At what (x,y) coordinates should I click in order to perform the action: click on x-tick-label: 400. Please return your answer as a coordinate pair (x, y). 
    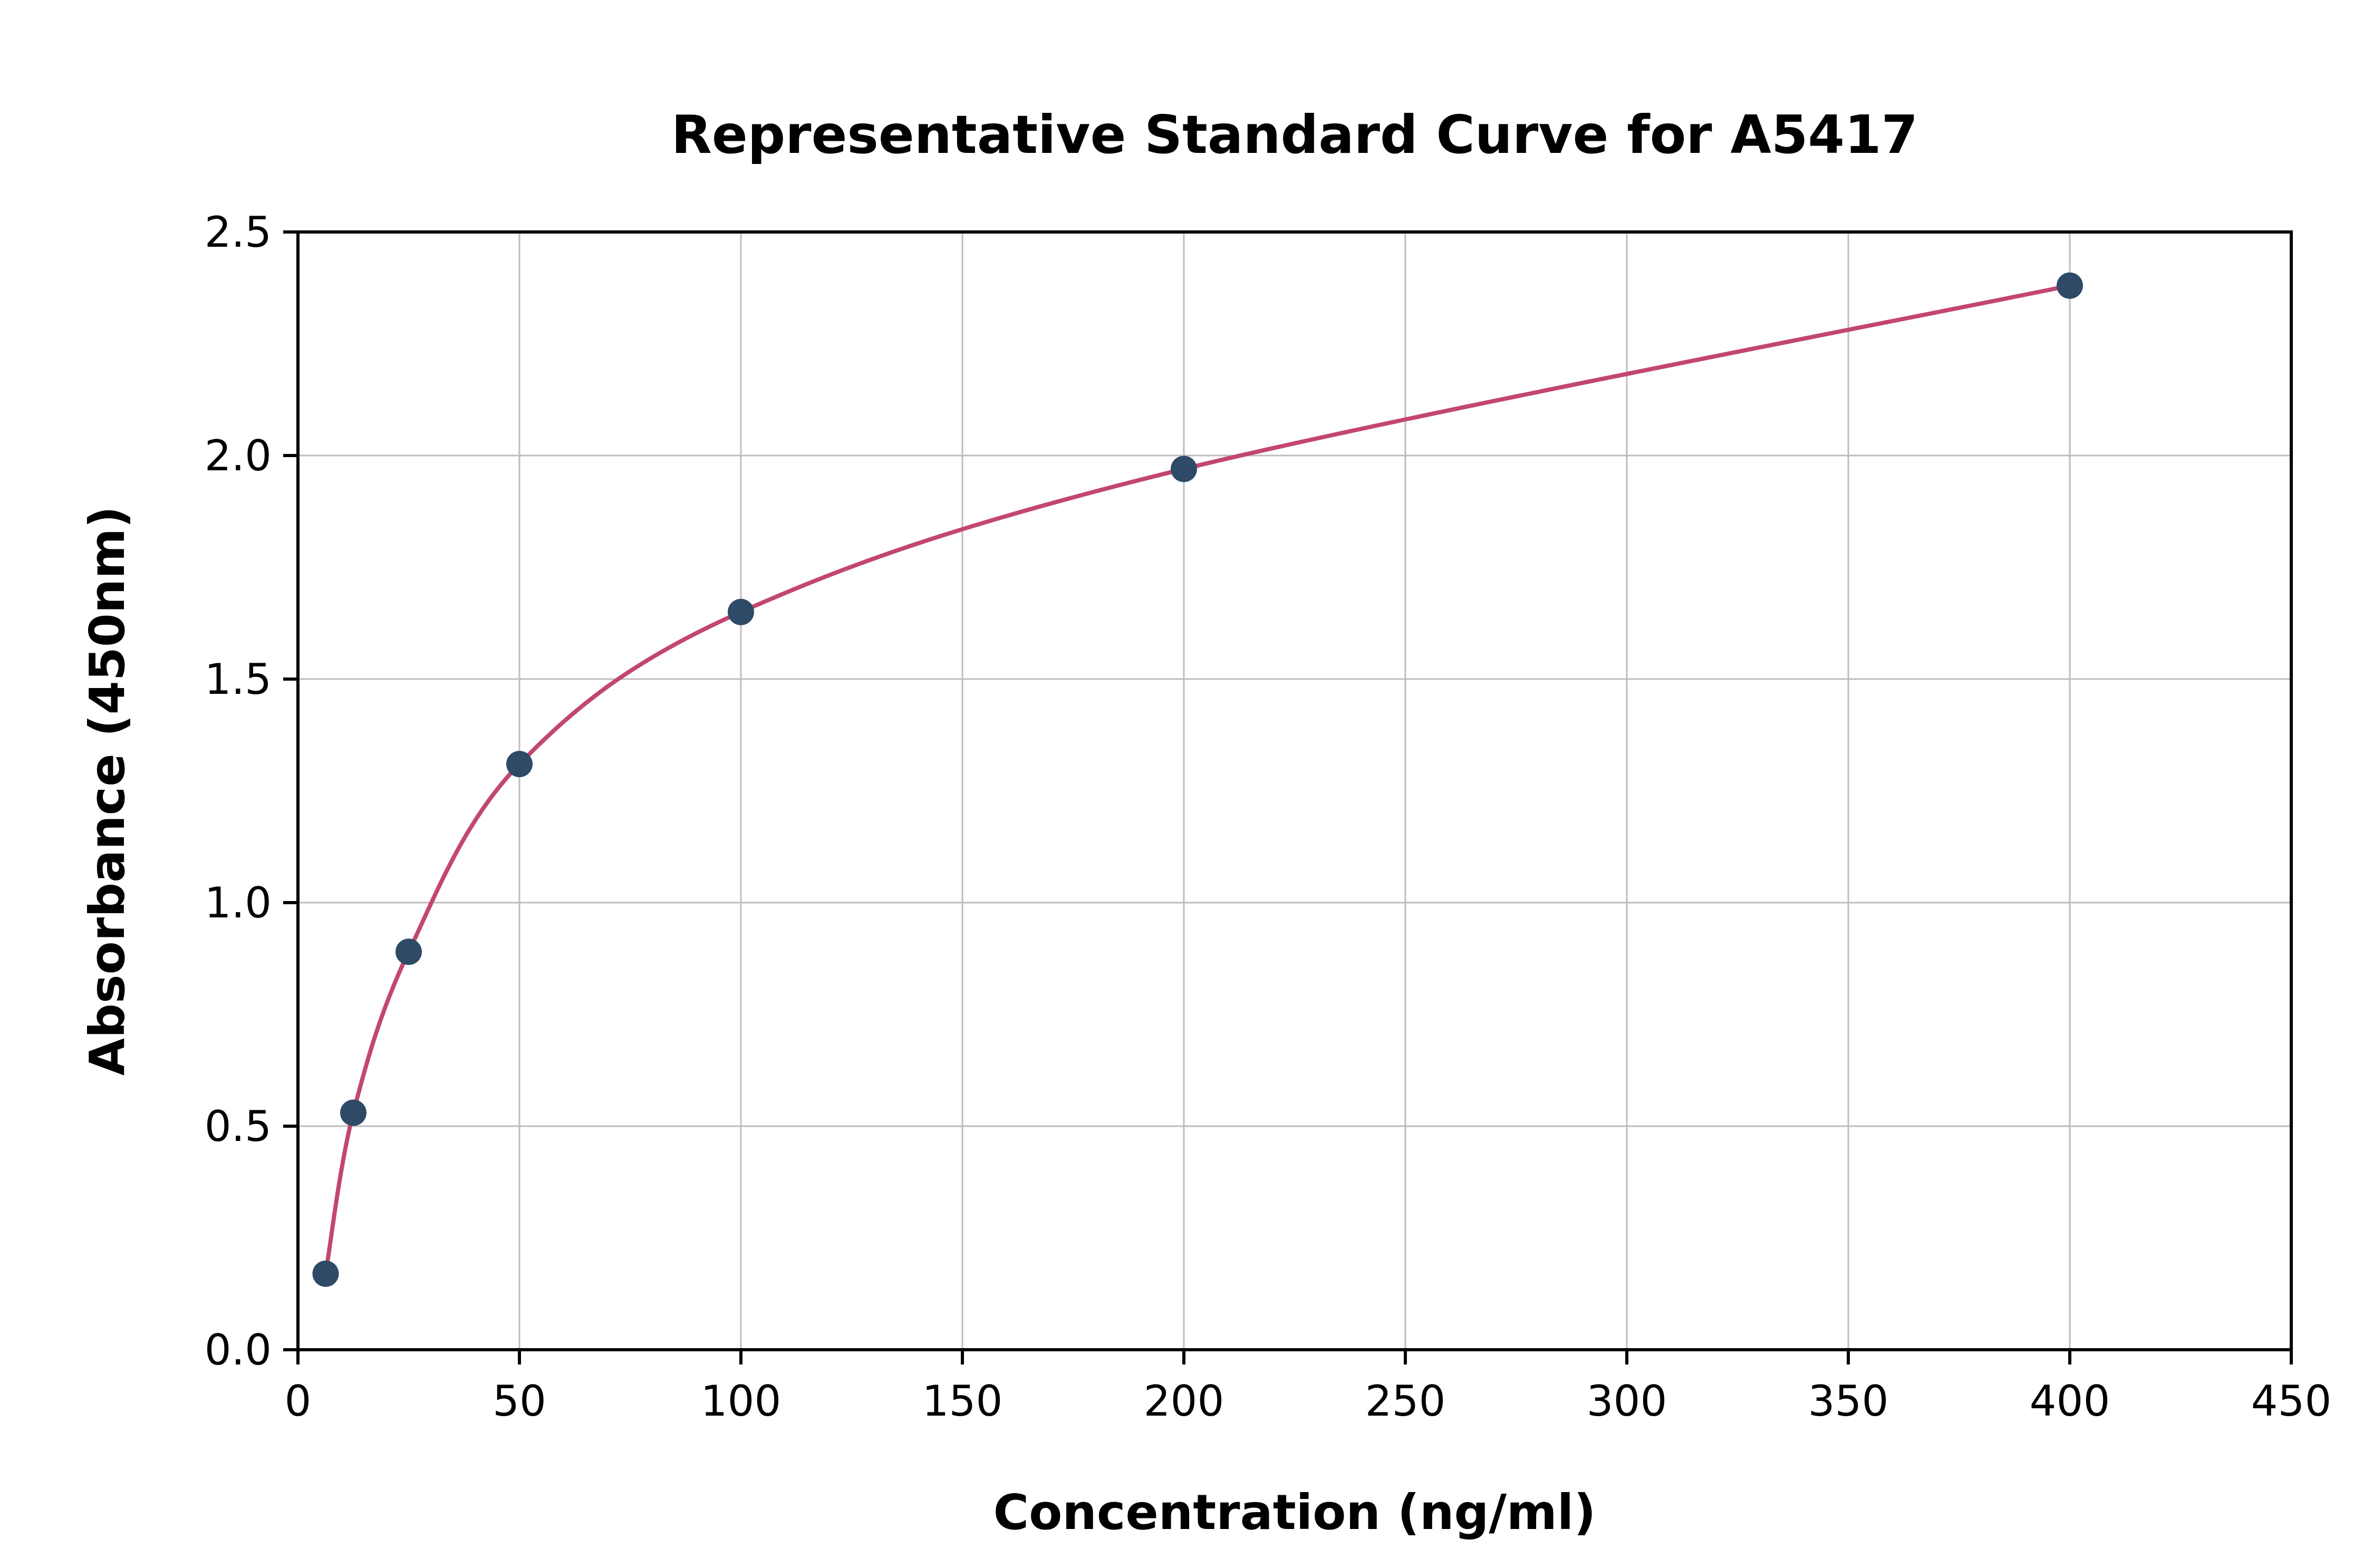
    Looking at the image, I should click on (2070, 1401).